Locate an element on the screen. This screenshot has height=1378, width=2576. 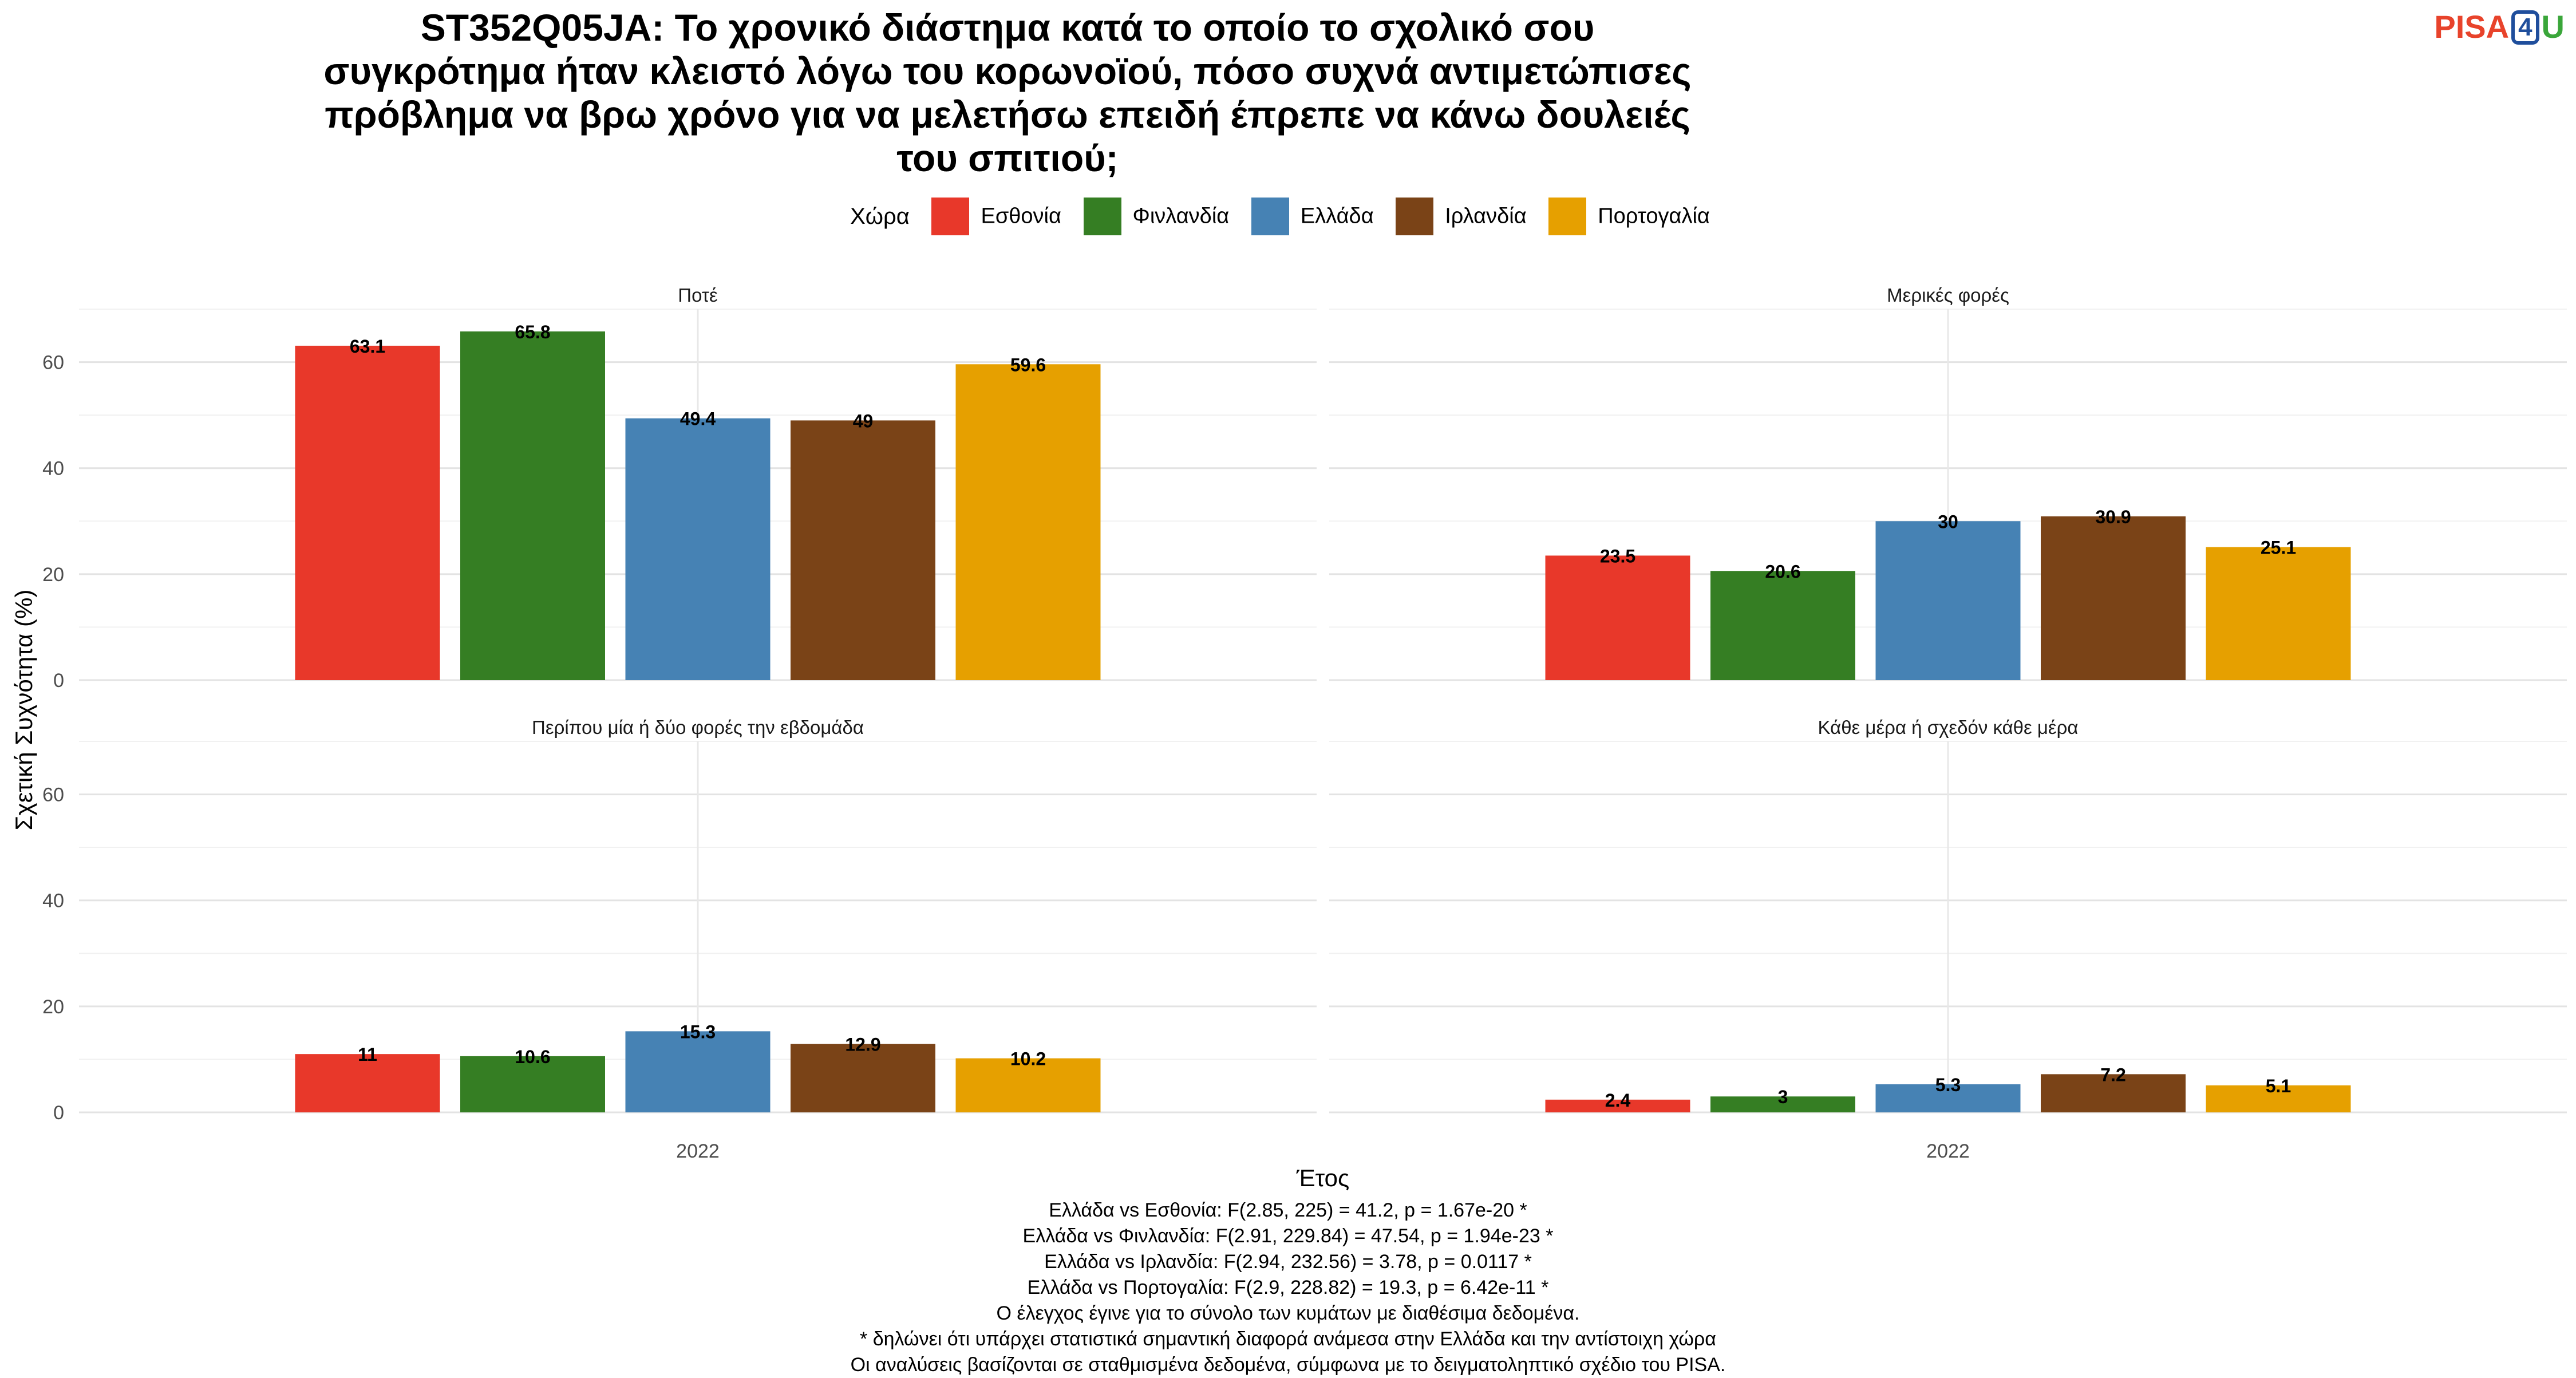
data-label: 11 is located at coordinates (367, 1054).